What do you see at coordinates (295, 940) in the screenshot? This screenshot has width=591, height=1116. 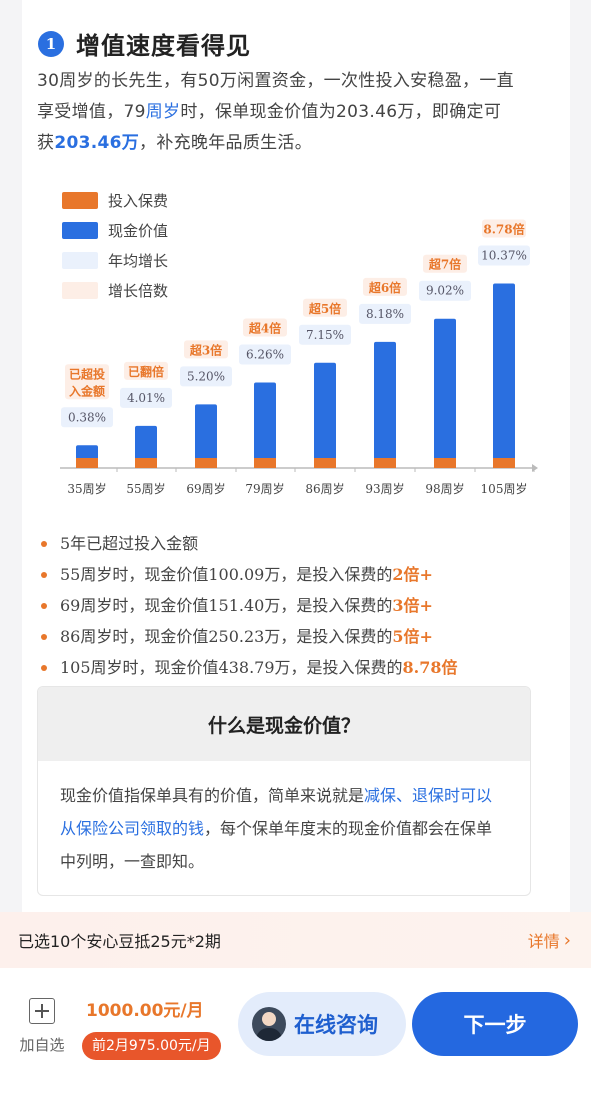 I see `promo-banner: 已选10个安心豆抵25元*2期 详情 ›` at bounding box center [295, 940].